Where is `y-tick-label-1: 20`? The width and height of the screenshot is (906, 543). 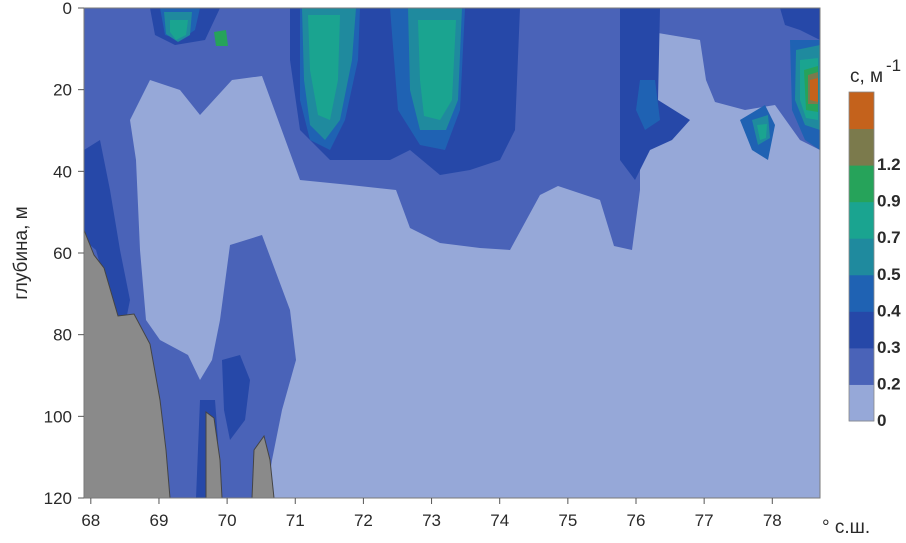 y-tick-label-1: 20 is located at coordinates (62, 90).